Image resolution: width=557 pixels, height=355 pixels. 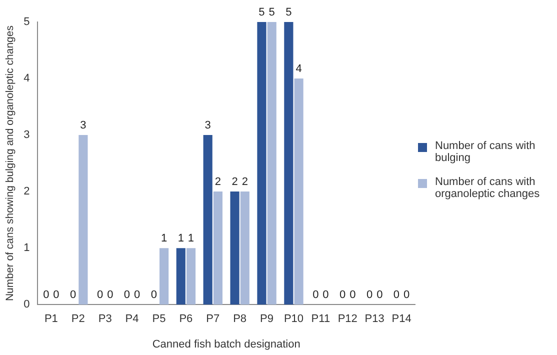 I want to click on x-tick-label: P13, so click(x=374, y=319).